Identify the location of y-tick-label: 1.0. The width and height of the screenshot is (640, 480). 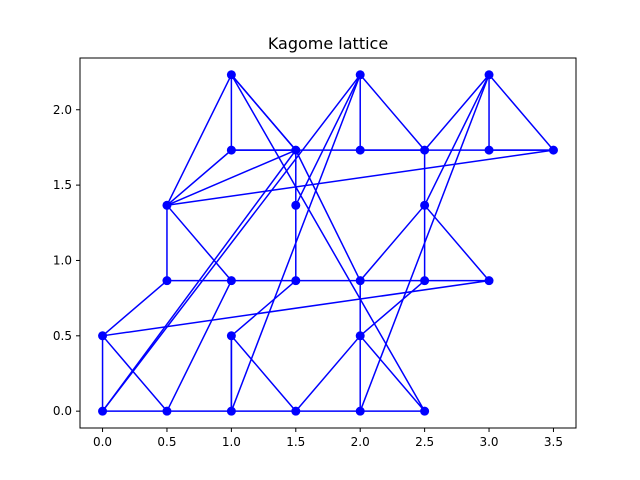
(62, 260).